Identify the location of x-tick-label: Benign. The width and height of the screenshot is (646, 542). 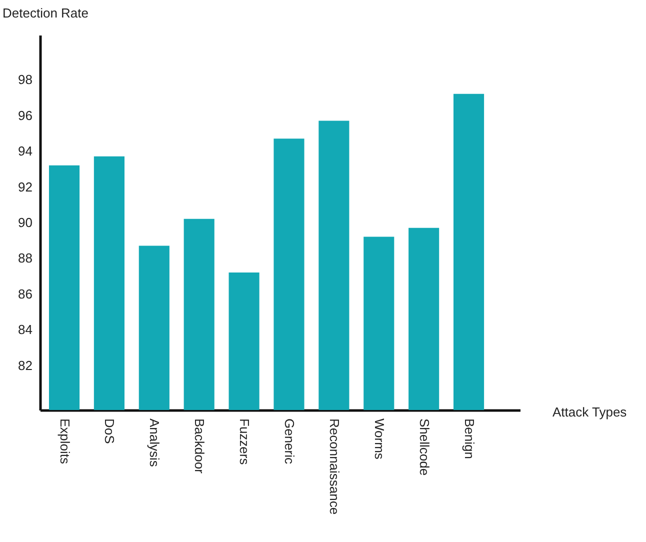
(469, 438).